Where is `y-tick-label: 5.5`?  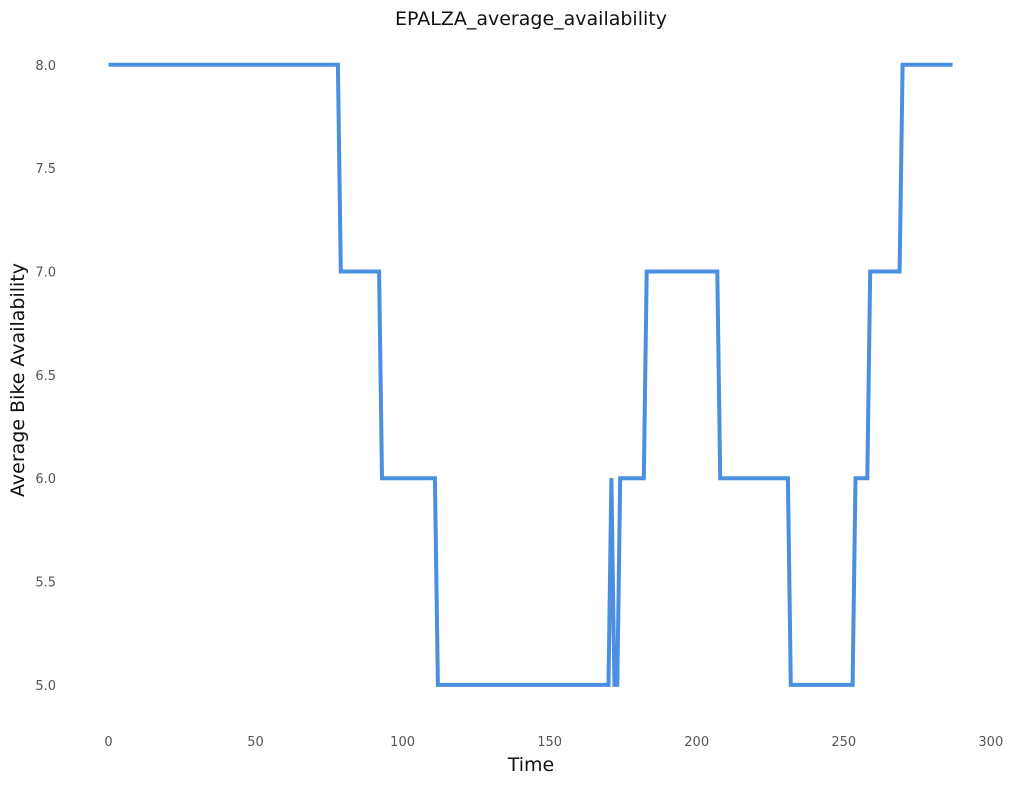
y-tick-label: 5.5 is located at coordinates (45, 583).